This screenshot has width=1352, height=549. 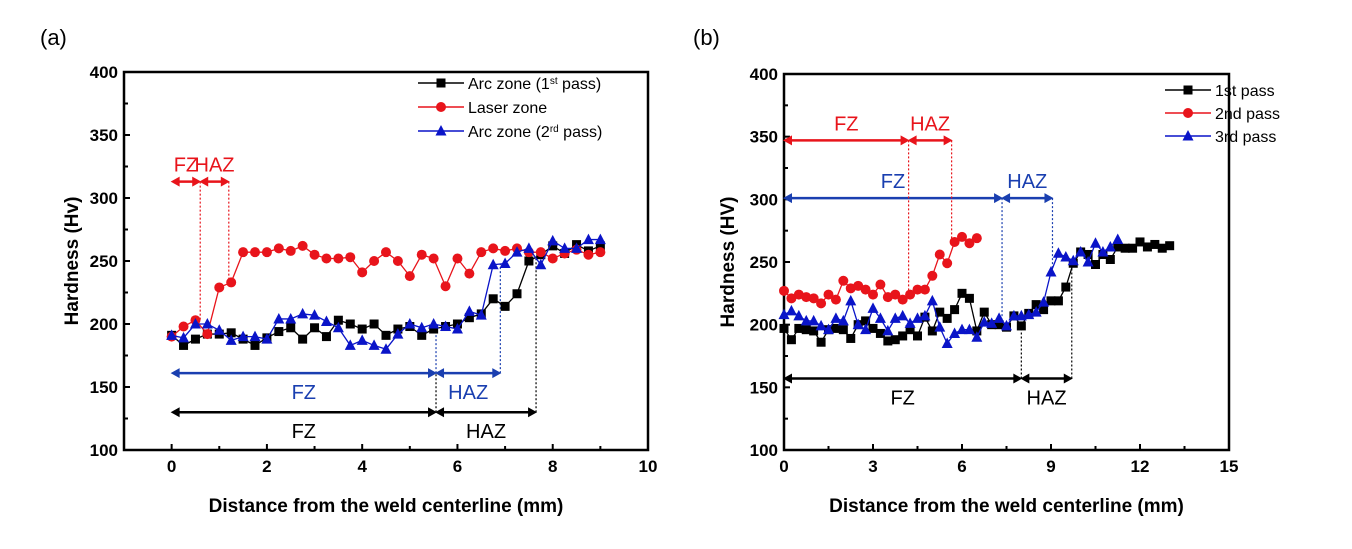 I want to click on legend-label: 3rd pass, so click(x=1245, y=137).